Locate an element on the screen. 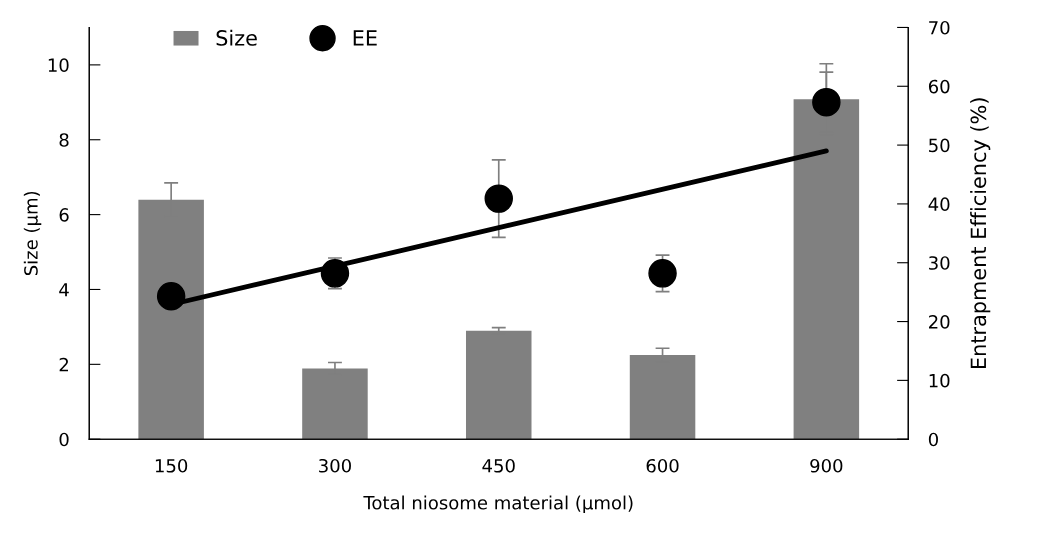 The width and height of the screenshot is (1050, 549). y-tick-label: 6 is located at coordinates (64, 215).